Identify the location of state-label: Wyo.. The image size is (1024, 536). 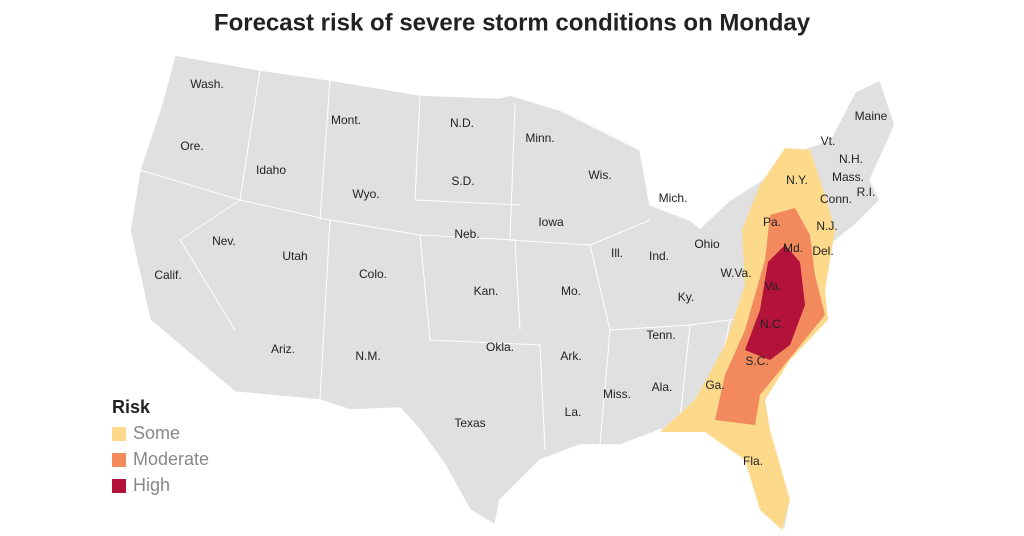
(365, 194).